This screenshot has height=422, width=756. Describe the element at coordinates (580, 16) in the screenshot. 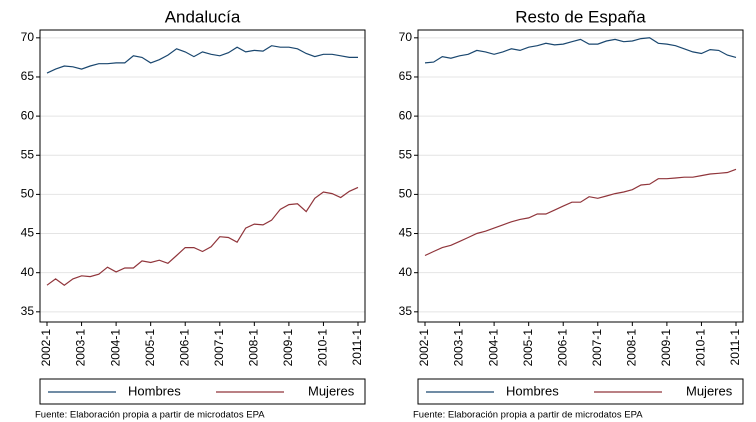

I see `chart-title: Resto de España` at that location.